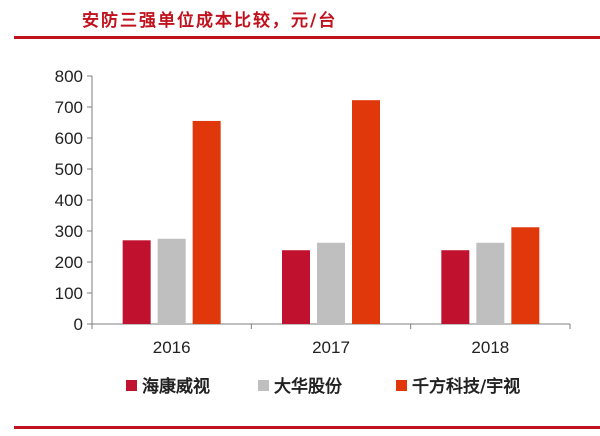  I want to click on y-tick-label: 300, so click(69, 231).